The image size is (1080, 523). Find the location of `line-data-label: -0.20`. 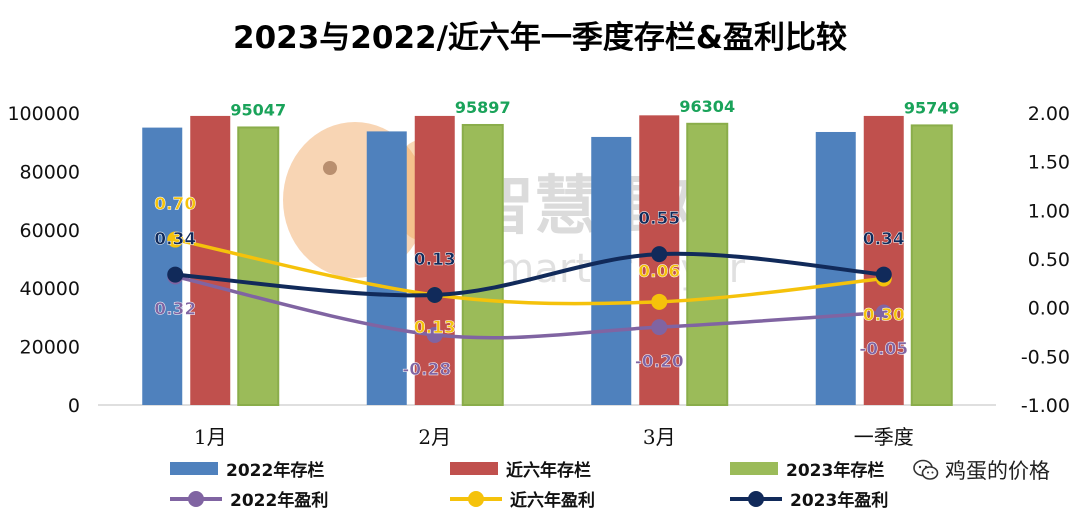

line-data-label: -0.20 is located at coordinates (659, 362).